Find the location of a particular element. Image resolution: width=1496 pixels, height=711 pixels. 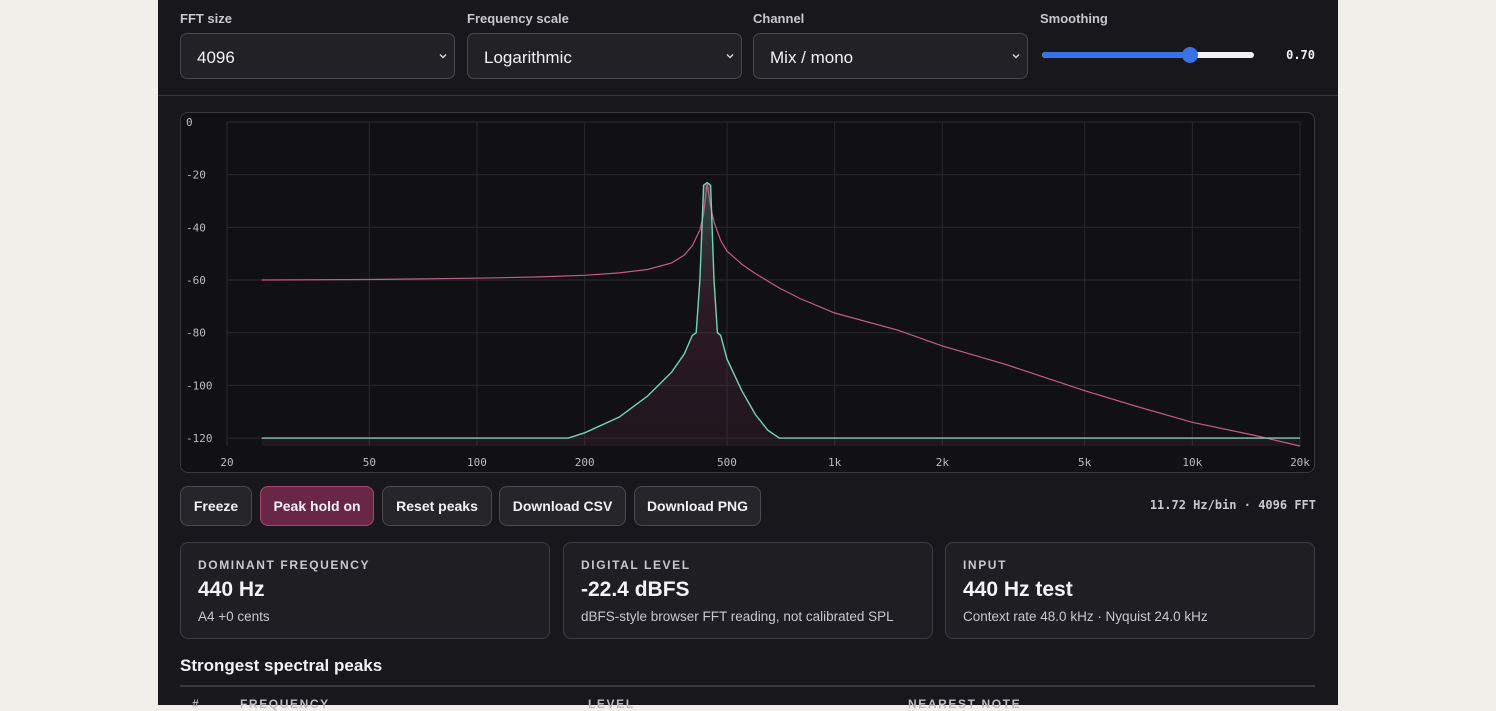

freeze-button: Freeze is located at coordinates (216, 506).